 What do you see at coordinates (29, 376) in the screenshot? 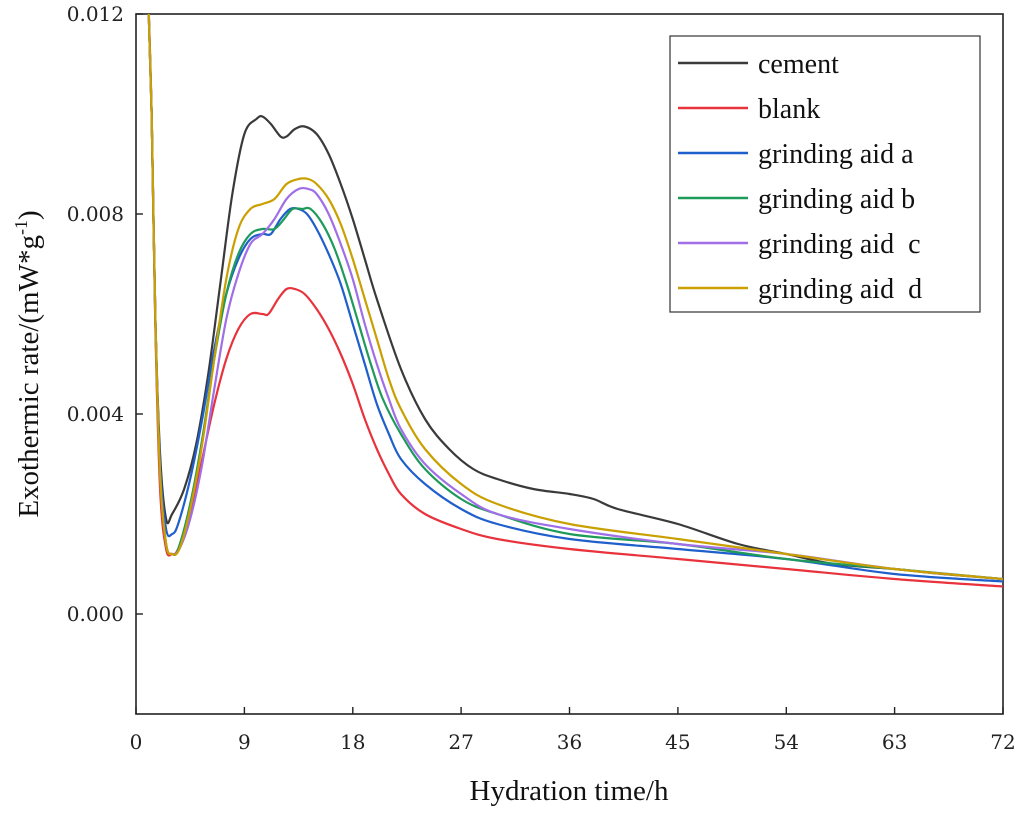
I see `y-axis-title-main: Exothermic rate/(mW*g` at bounding box center [29, 376].